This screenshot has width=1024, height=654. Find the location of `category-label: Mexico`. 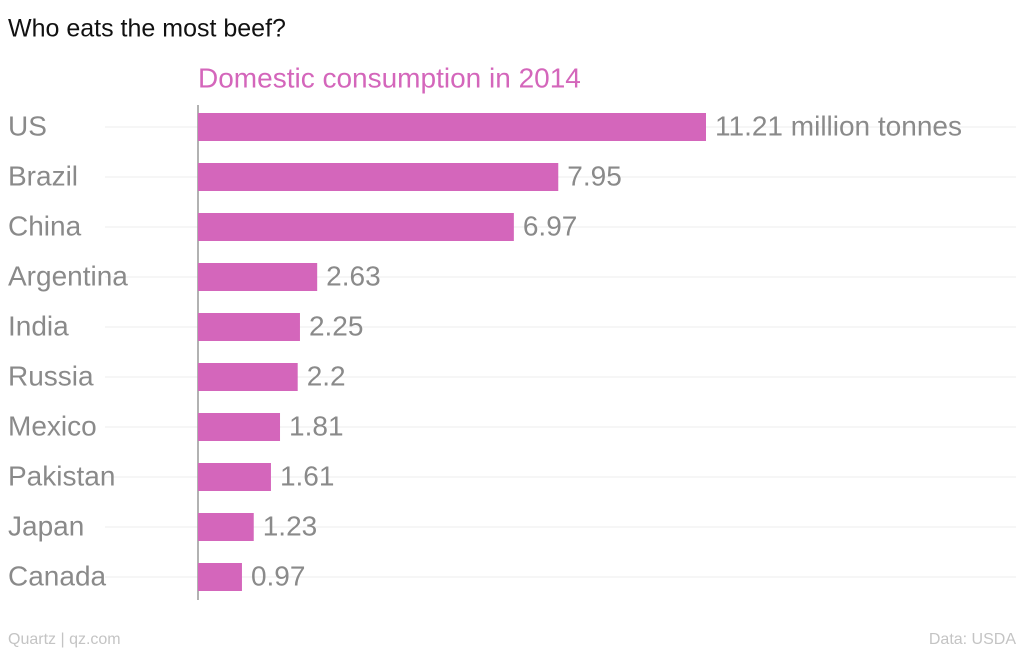

category-label: Mexico is located at coordinates (52, 425).